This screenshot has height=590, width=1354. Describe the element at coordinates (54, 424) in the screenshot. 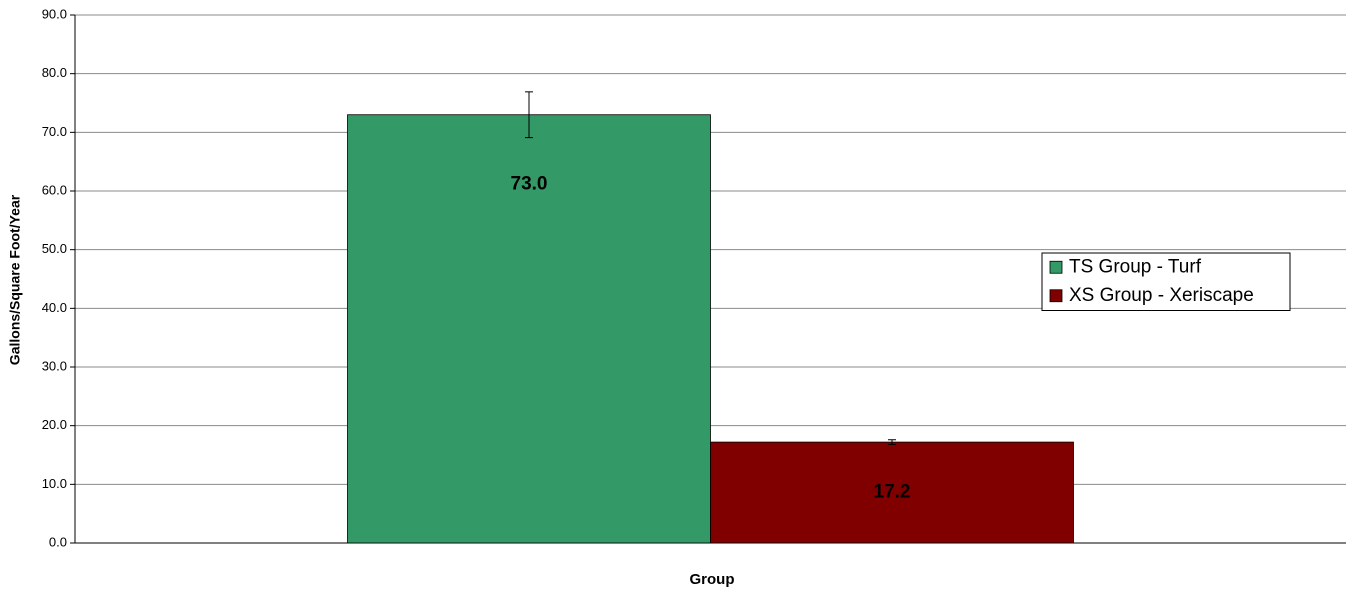

I see `y-tick-label: 20.0` at that location.